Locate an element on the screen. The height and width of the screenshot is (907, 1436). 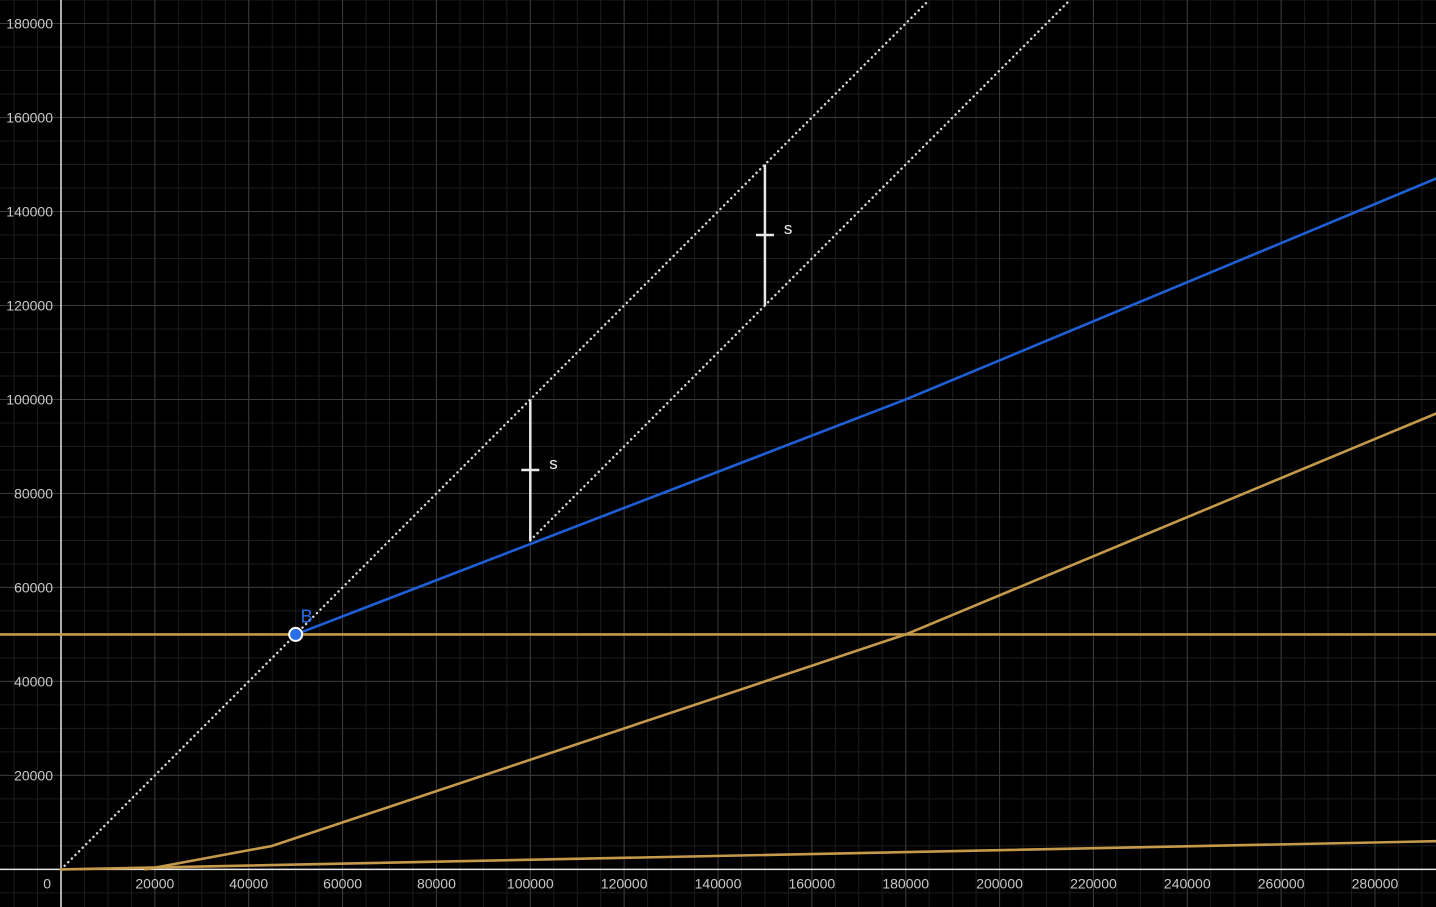
y-tick-label: 140000 is located at coordinates (29, 211).